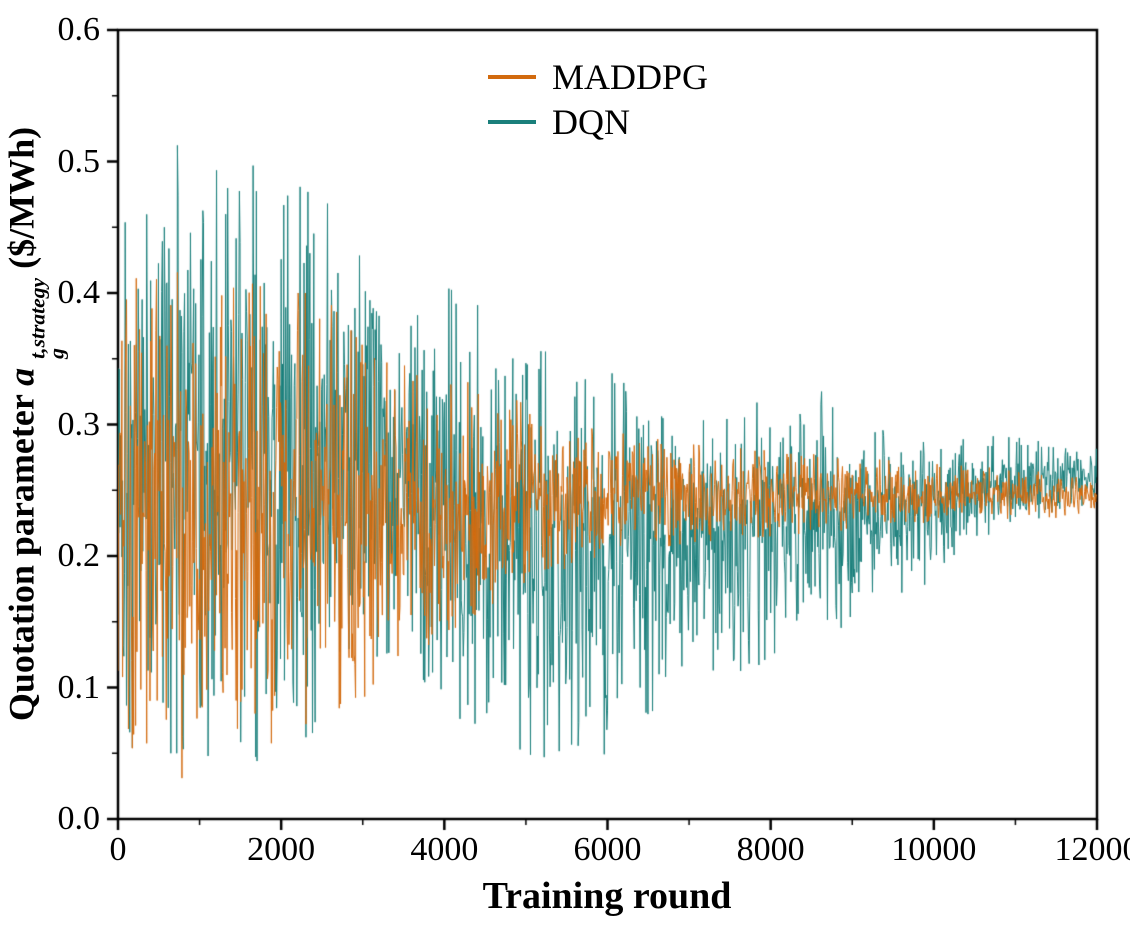 This screenshot has width=1130, height=946. I want to click on dqn-line-swatch, so click(512, 121).